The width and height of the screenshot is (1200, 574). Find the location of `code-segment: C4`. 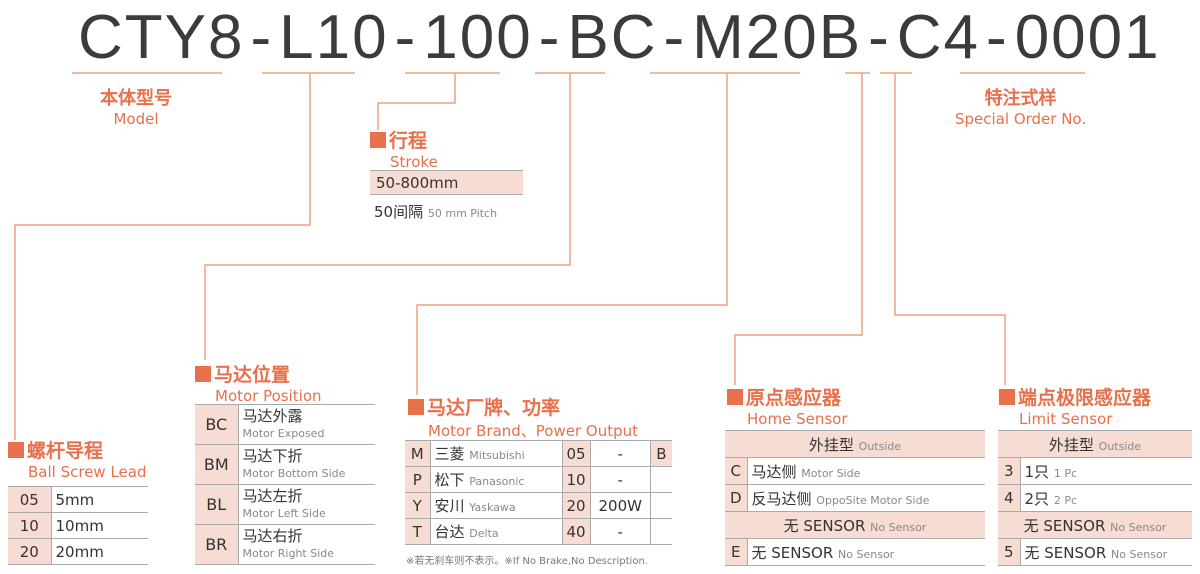

code-segment: C4 is located at coordinates (938, 37).